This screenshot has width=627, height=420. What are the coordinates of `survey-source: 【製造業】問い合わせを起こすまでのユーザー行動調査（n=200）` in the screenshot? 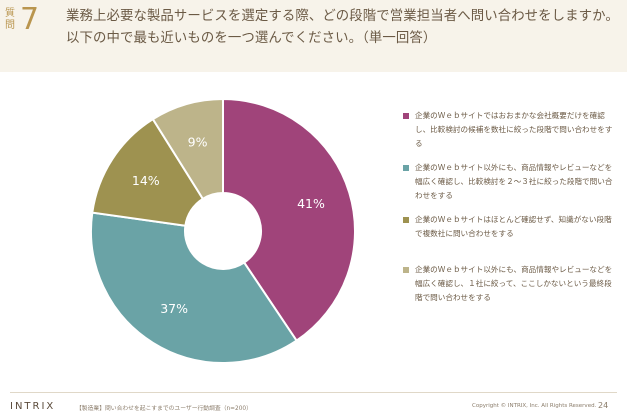 It's located at (164, 409).